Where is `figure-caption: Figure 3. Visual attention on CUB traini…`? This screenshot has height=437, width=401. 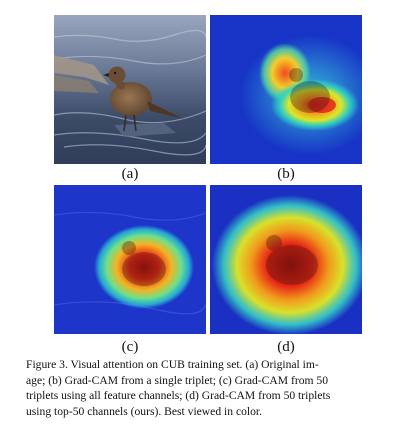 figure-caption: Figure 3. Visual attention on CUB traini… is located at coordinates (204, 388).